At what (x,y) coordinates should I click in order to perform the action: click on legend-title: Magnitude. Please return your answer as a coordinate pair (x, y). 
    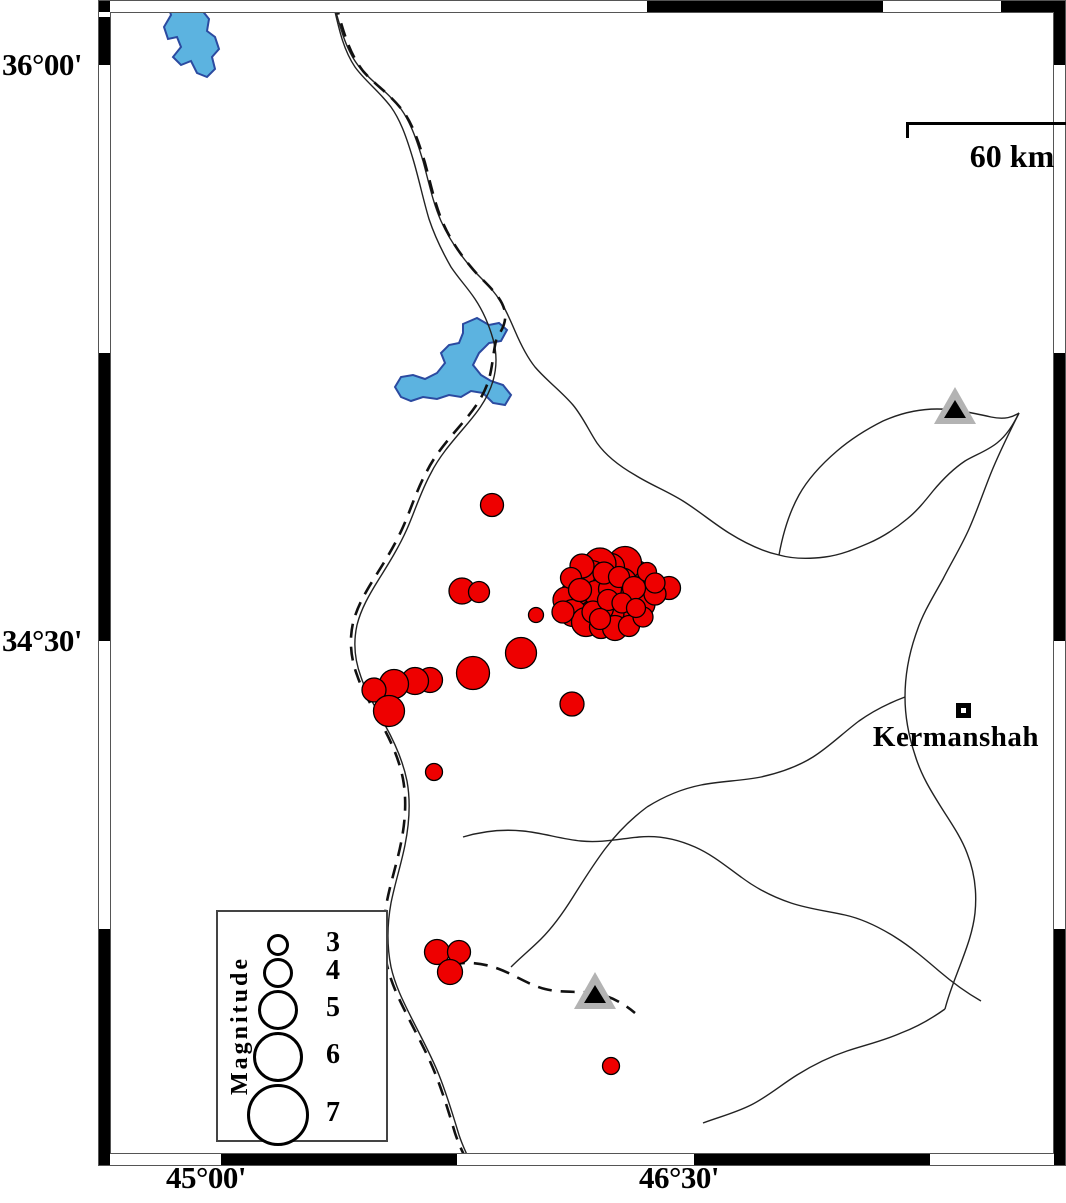
    Looking at the image, I should click on (239, 1026).